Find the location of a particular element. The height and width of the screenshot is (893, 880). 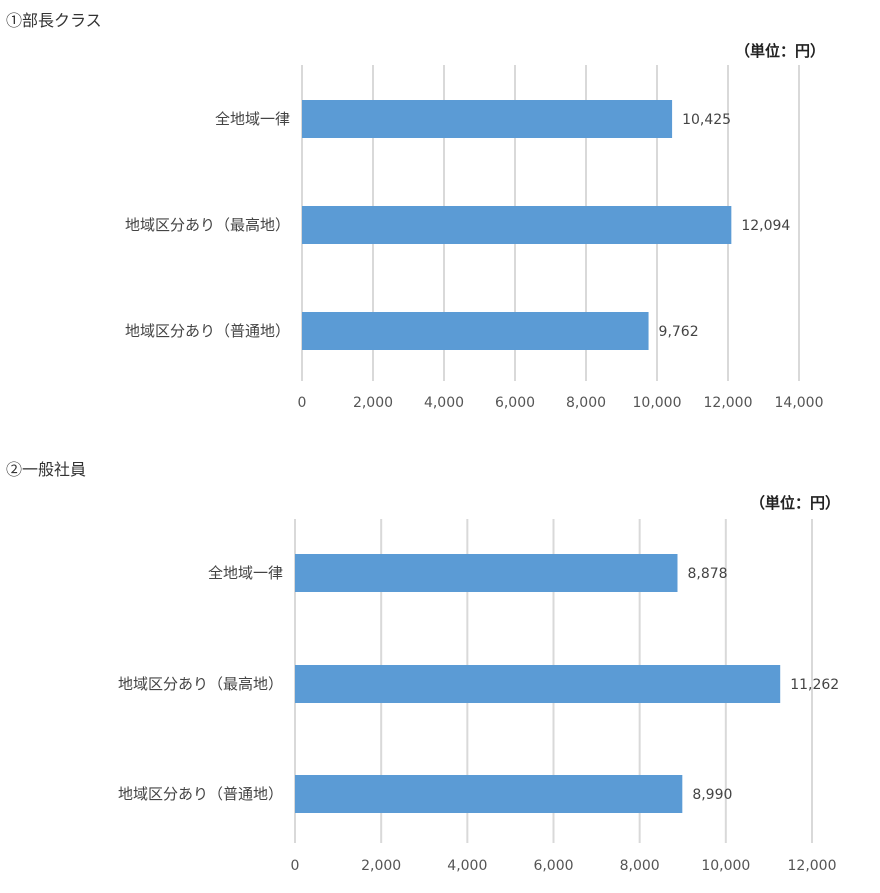

chart1-tick-label: 2,000 is located at coordinates (373, 403).